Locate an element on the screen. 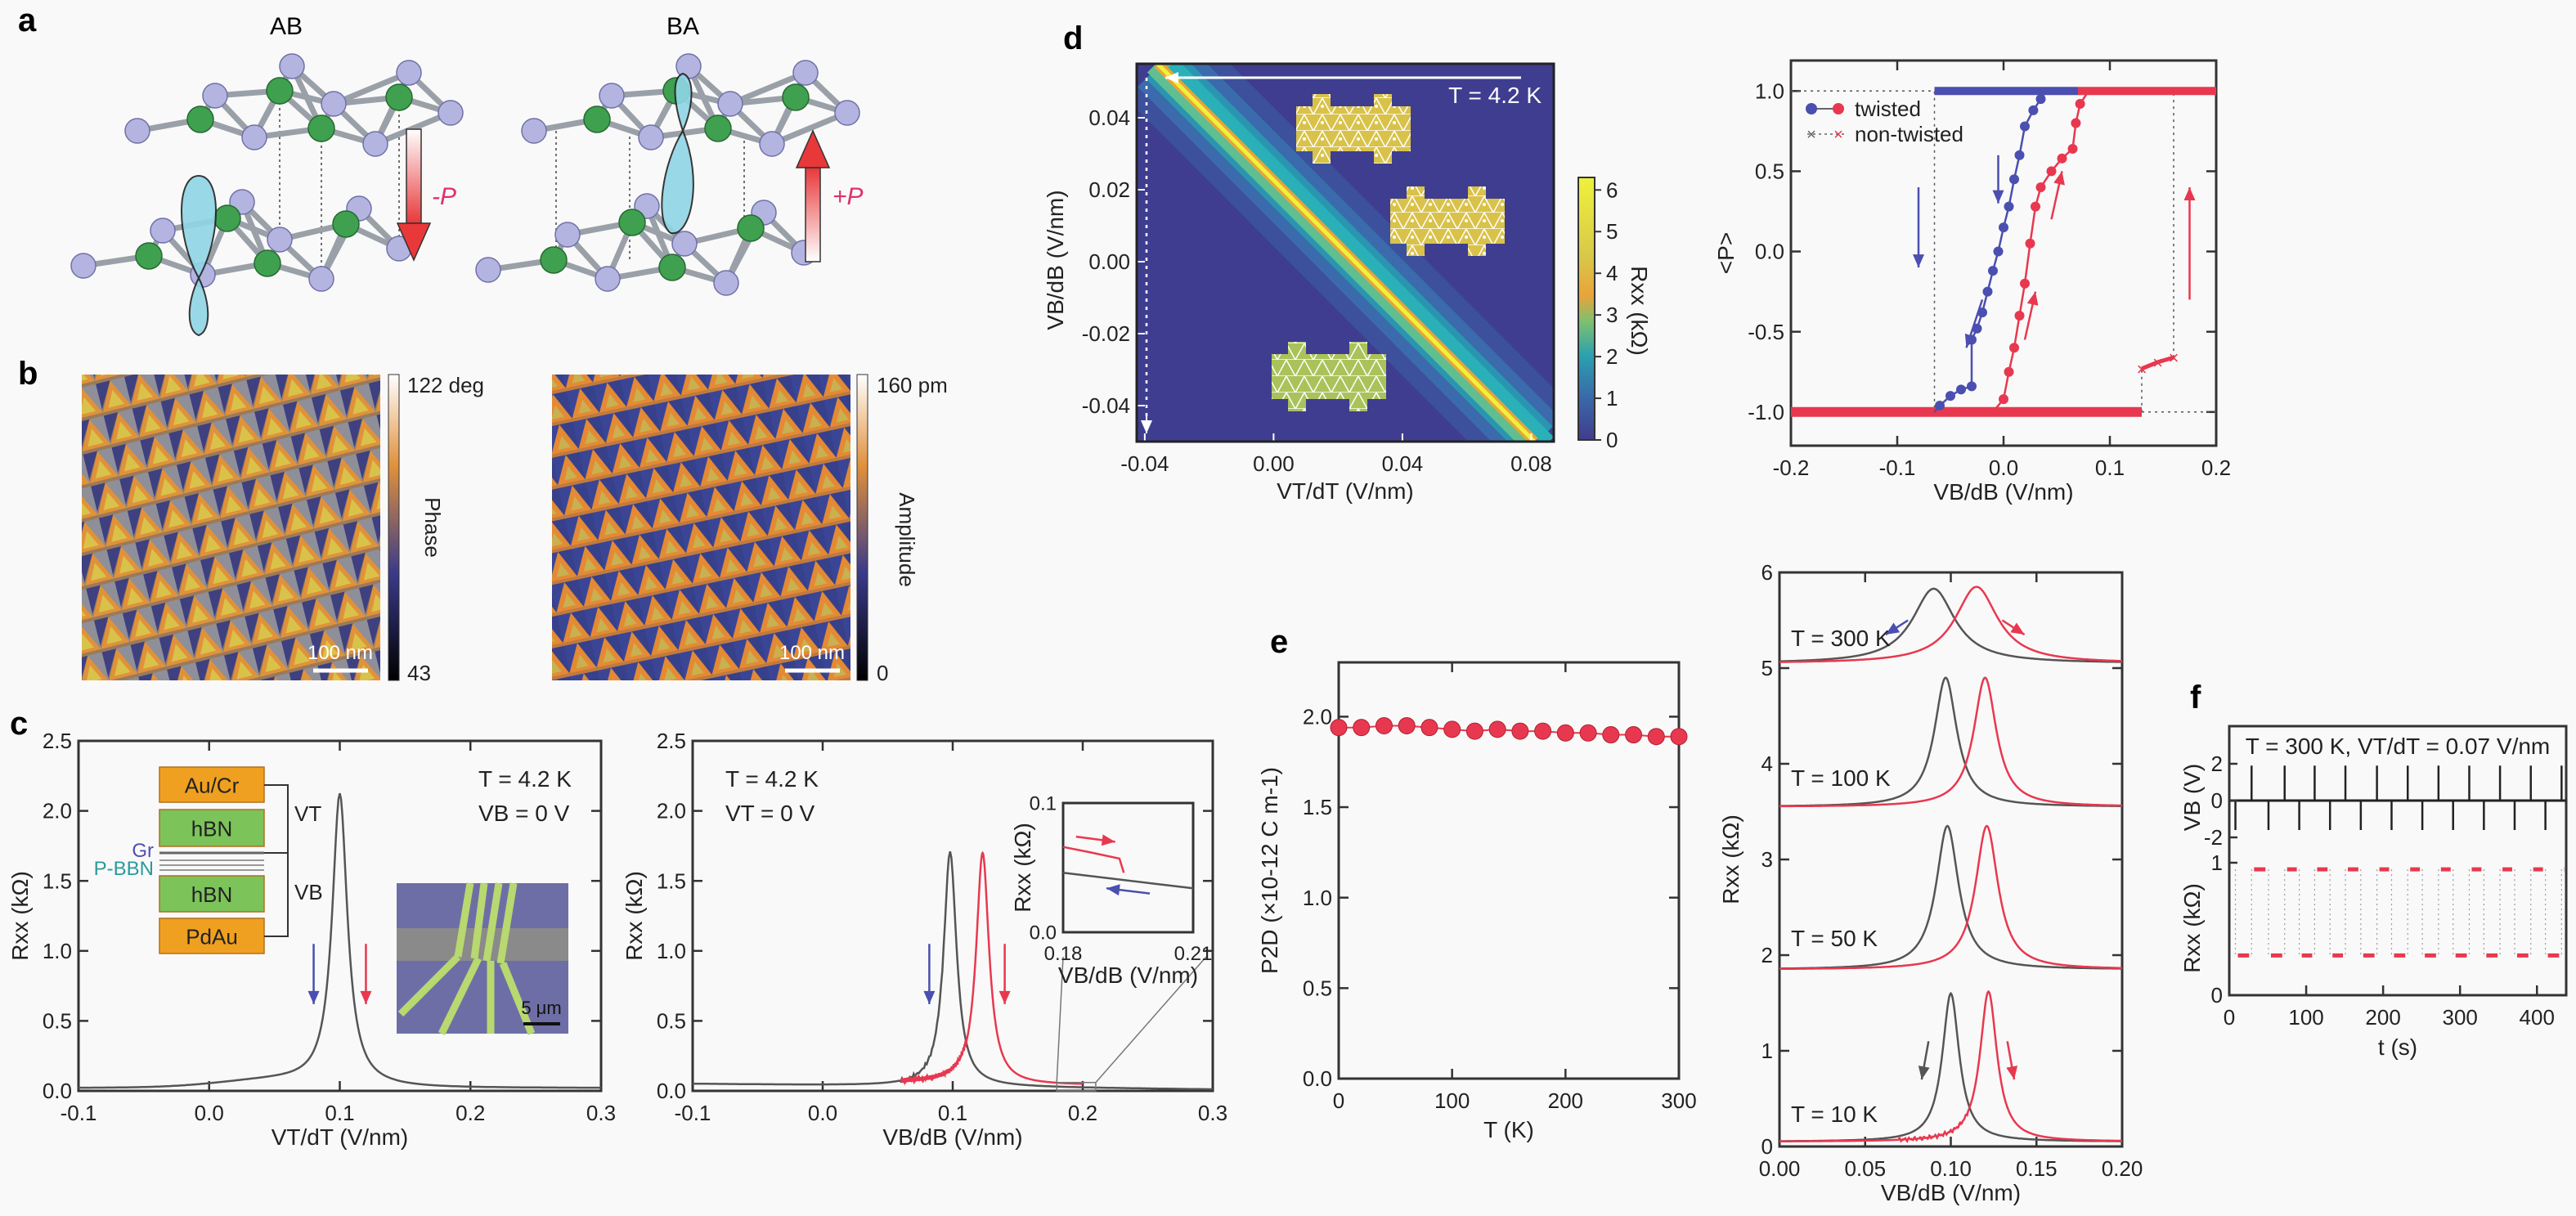 Image resolution: width=2576 pixels, height=1216 pixels. colorbar-tick-label: 2 is located at coordinates (1612, 356).